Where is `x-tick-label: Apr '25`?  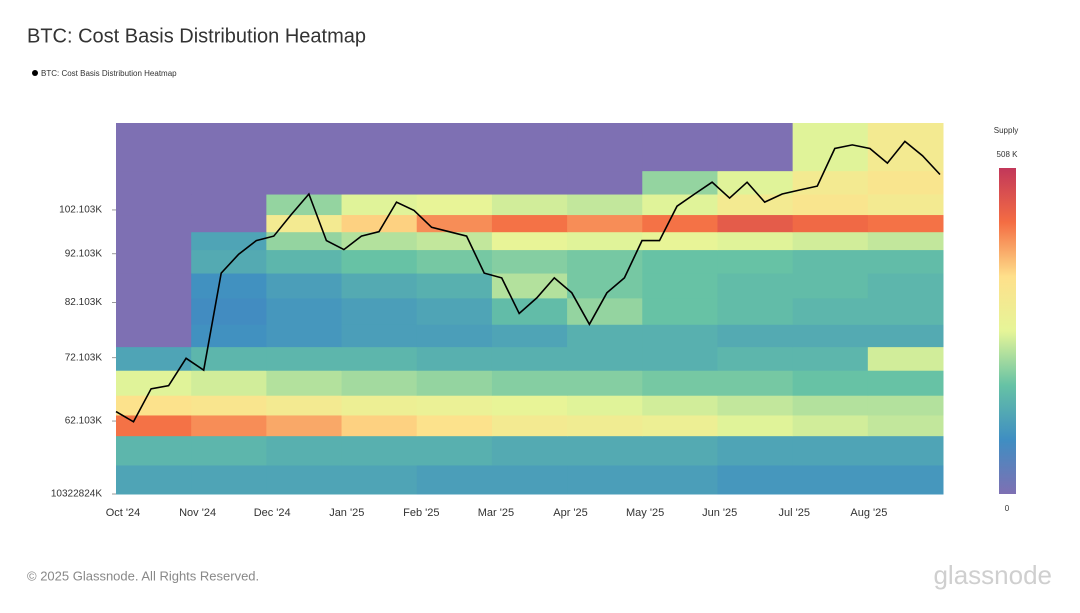
x-tick-label: Apr '25 is located at coordinates (570, 513).